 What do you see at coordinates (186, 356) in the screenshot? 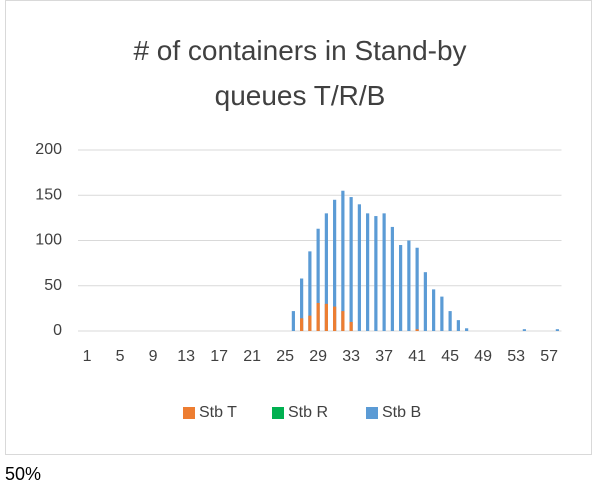
I see `x-tick-label: 13` at bounding box center [186, 356].